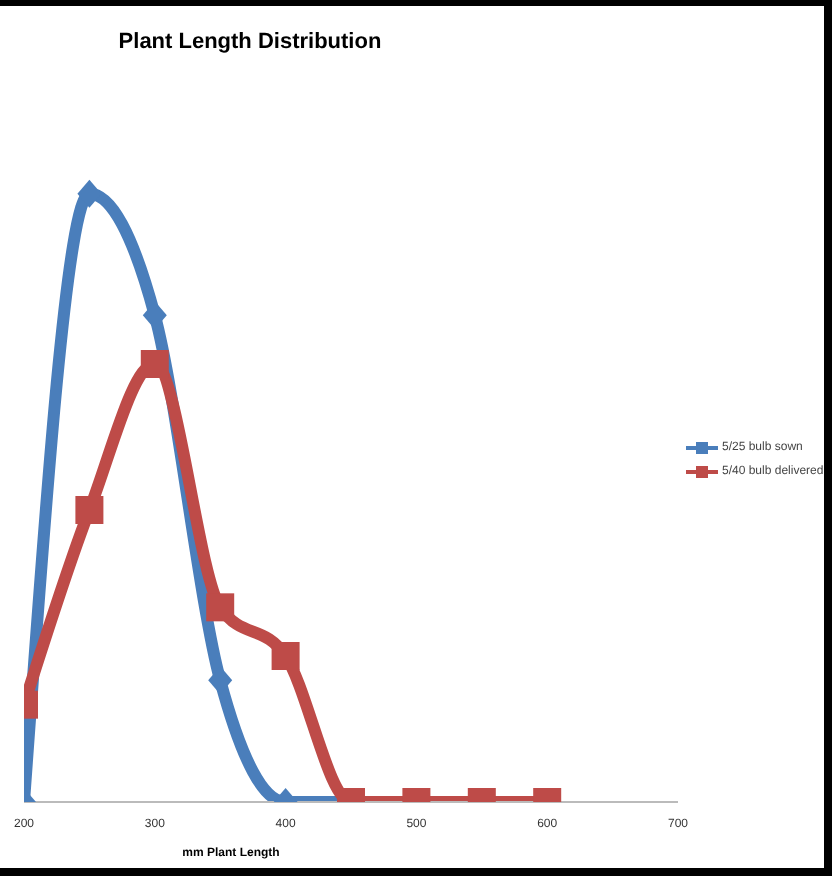 The image size is (832, 876). Describe the element at coordinates (250, 42) in the screenshot. I see `chart-title: Plant Length Distribution` at that location.